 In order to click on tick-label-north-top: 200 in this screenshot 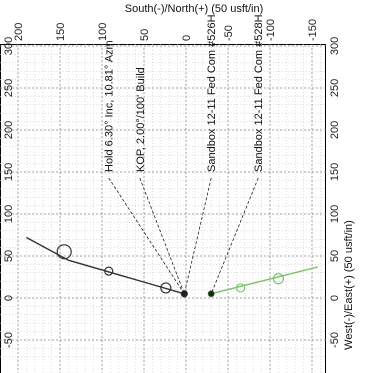, I will do `click(19, 32)`.